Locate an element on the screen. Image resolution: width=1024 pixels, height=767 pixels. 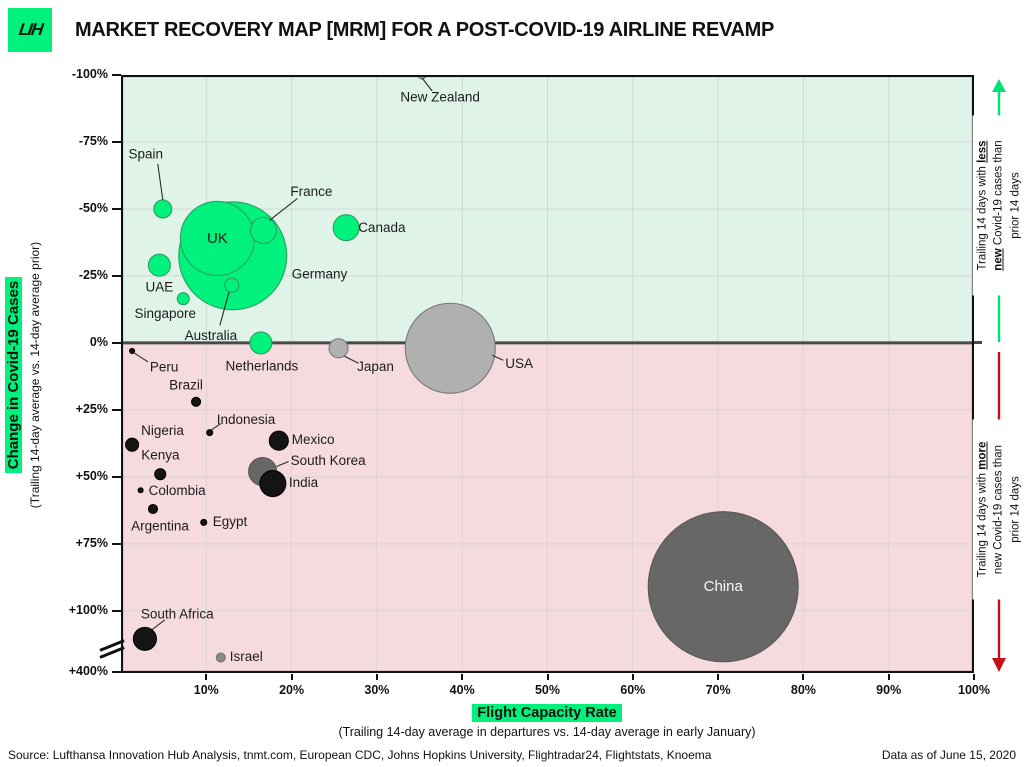
label-germany: Germany is located at coordinates (320, 273).